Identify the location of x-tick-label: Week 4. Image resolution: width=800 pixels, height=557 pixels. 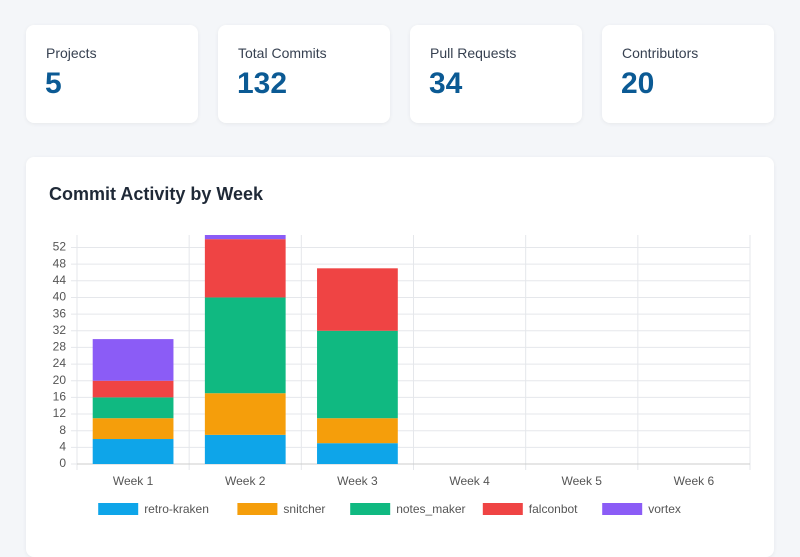
(469, 481).